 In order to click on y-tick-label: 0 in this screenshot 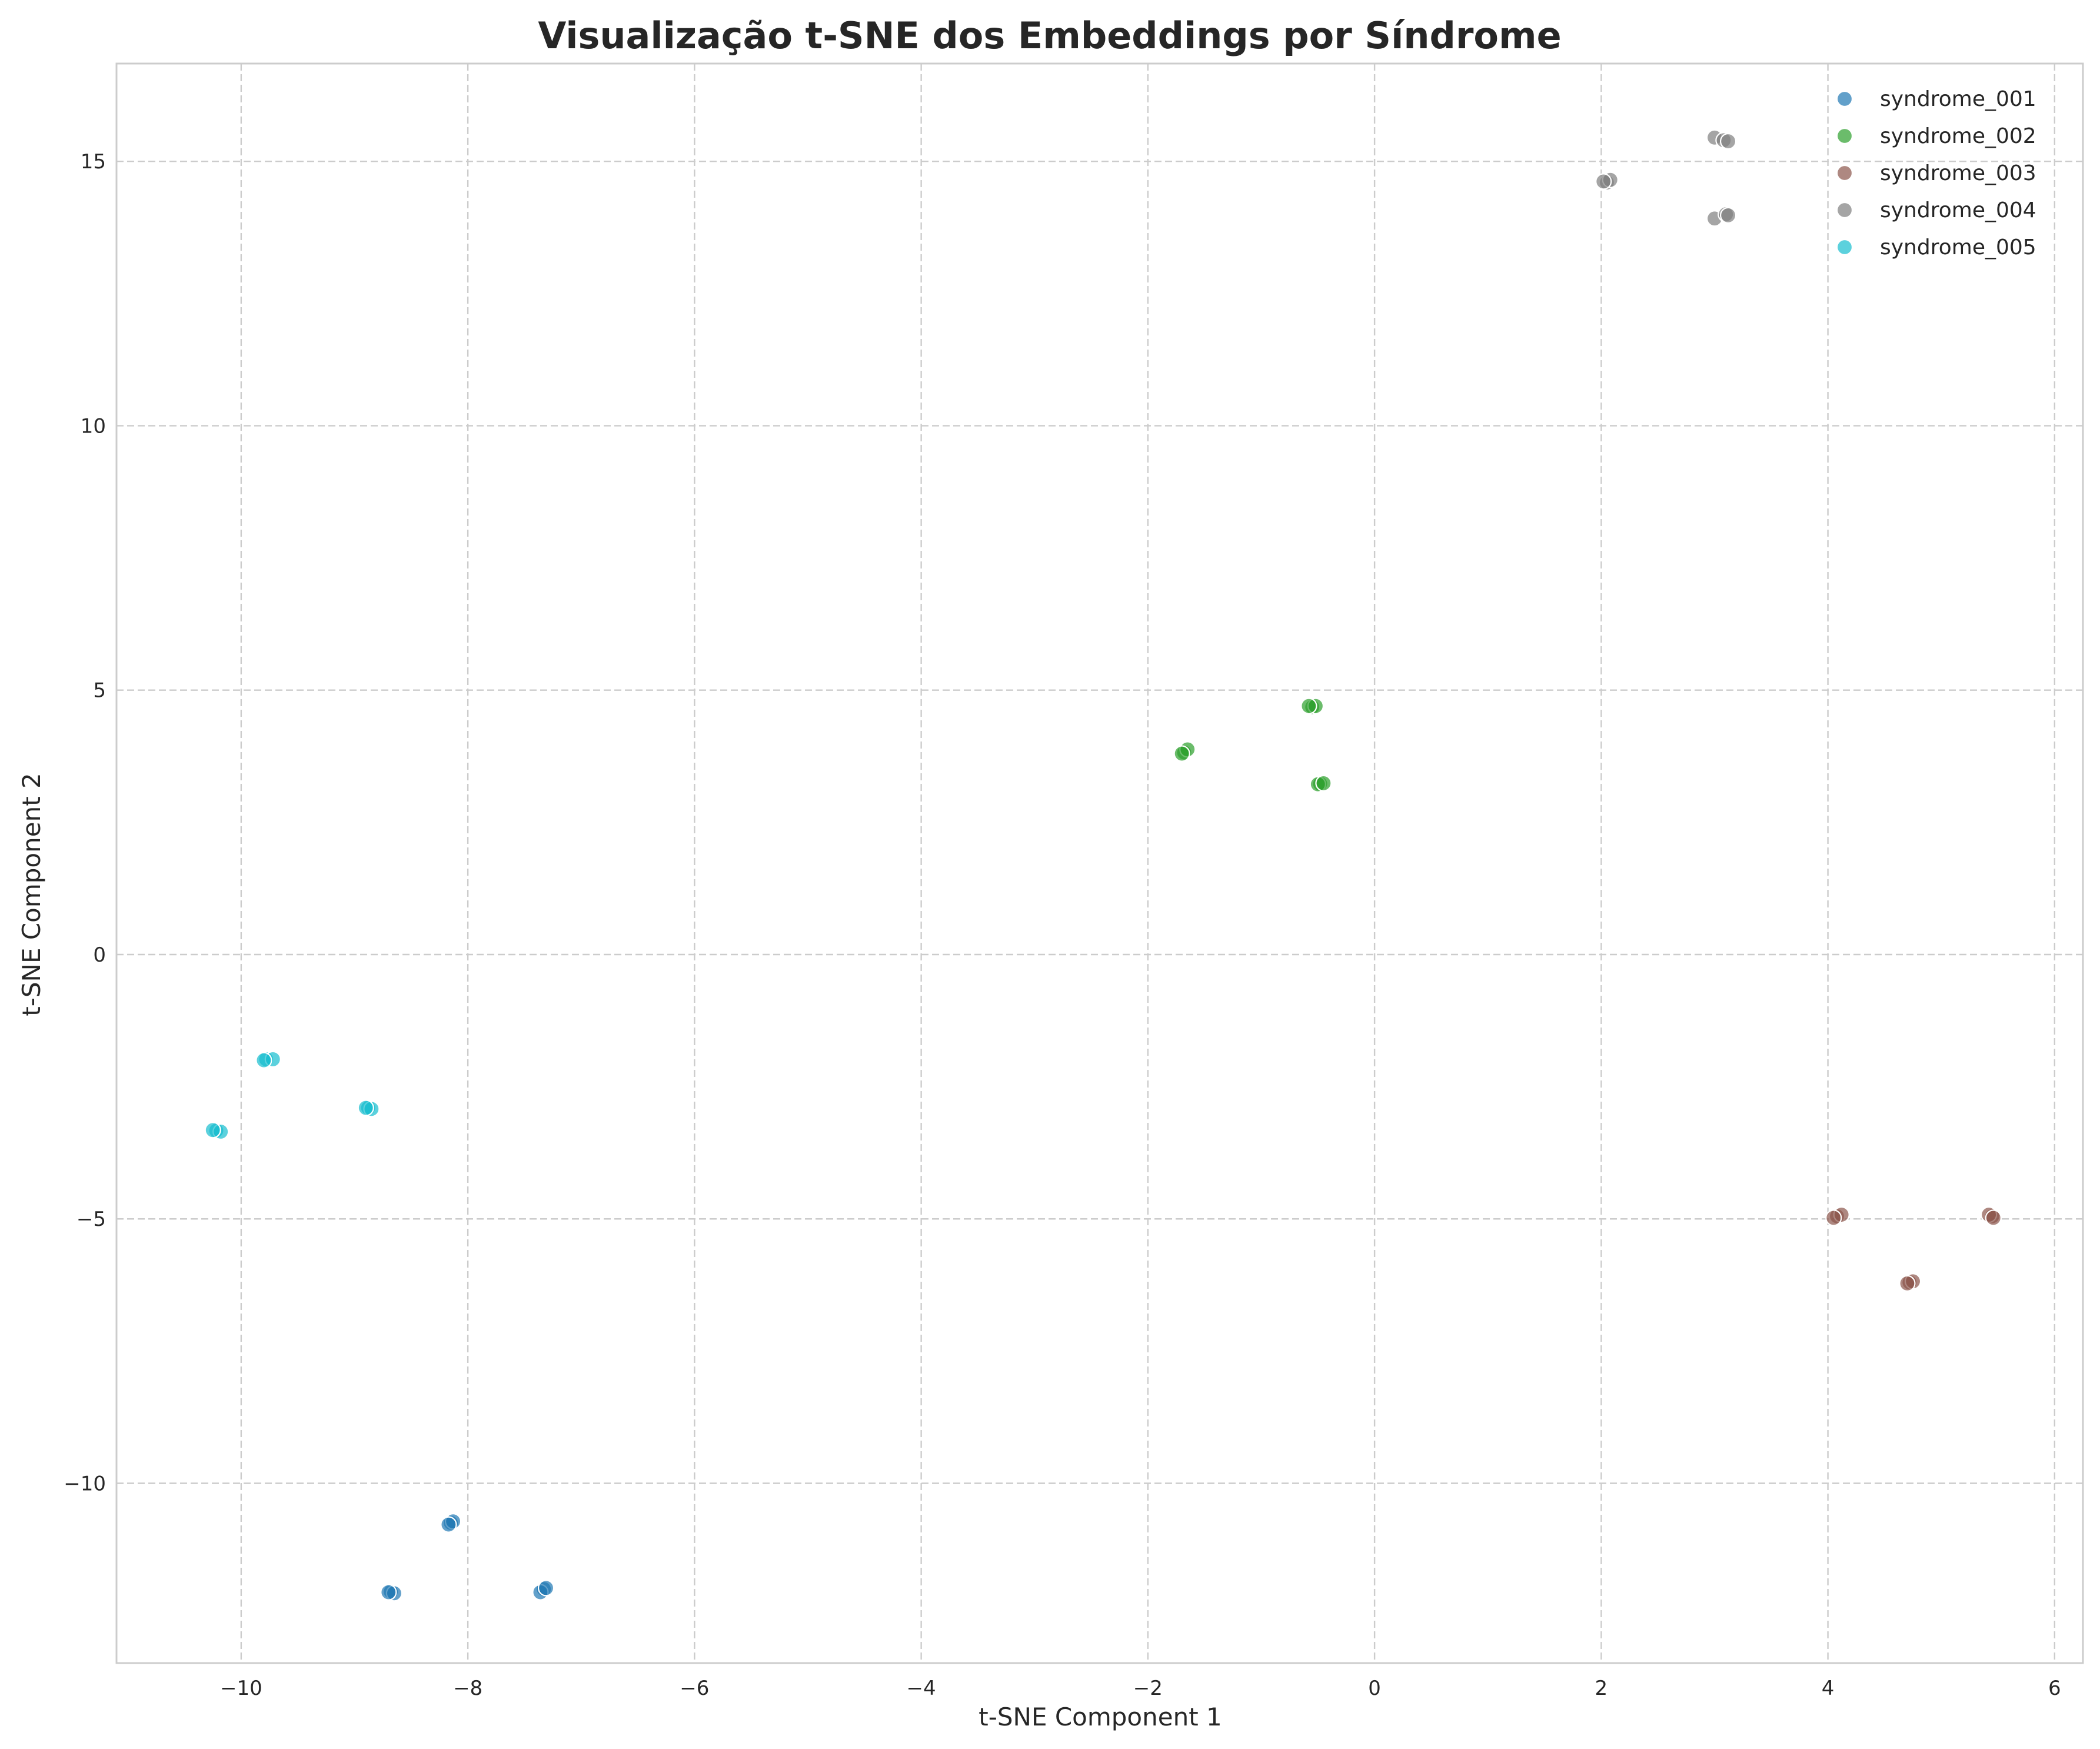, I will do `click(99, 955)`.